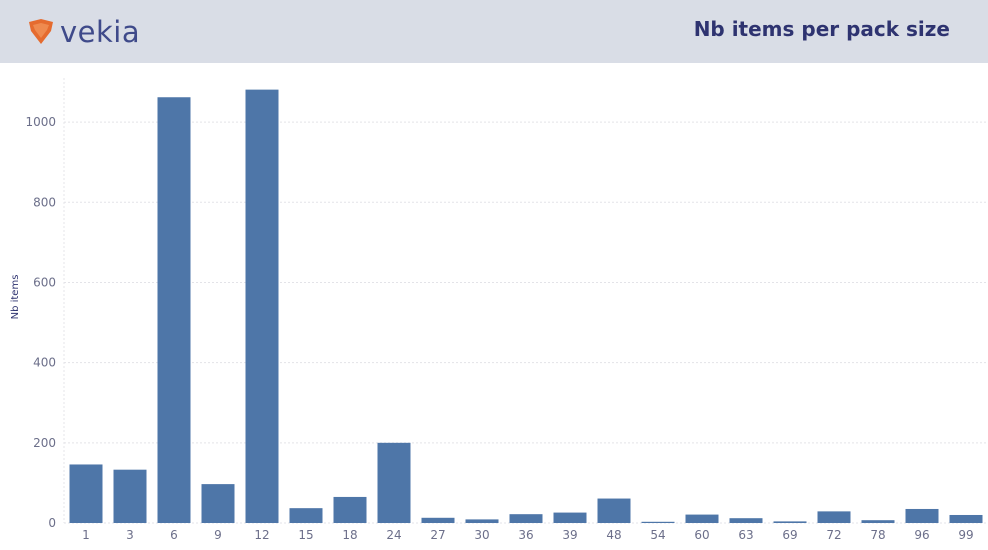 The image size is (988, 550). What do you see at coordinates (613, 535) in the screenshot?
I see `x-tick-label: 48` at bounding box center [613, 535].